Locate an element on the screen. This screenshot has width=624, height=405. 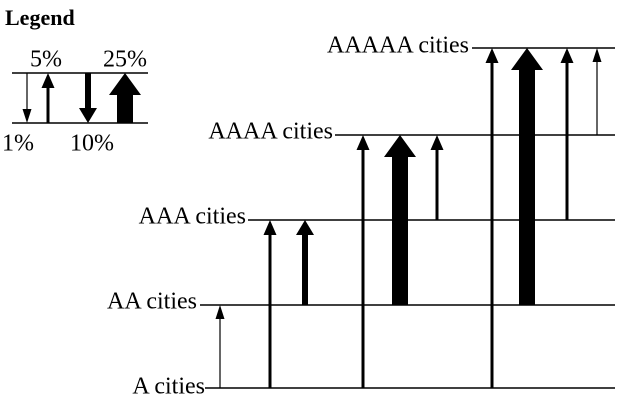
legend-label: 10% is located at coordinates (92, 144).